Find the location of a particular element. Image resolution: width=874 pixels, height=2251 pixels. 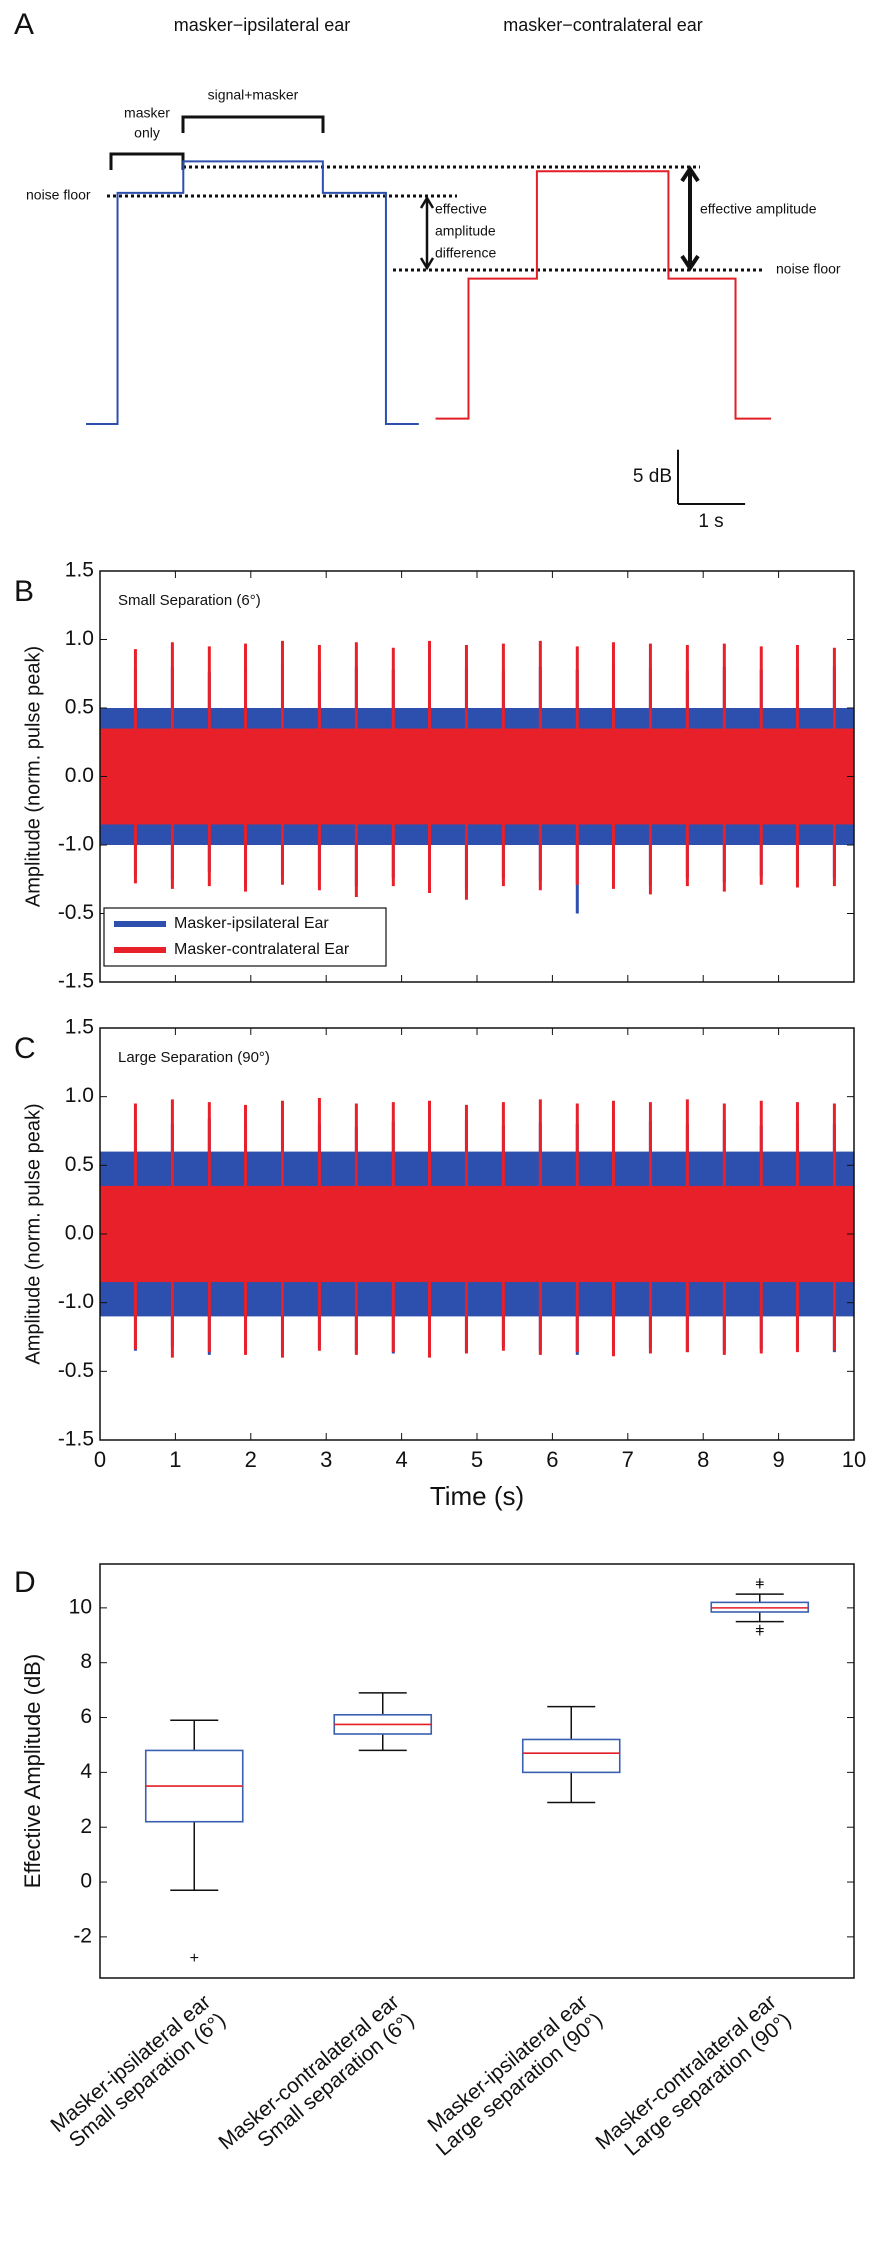

scale-label: 1 s is located at coordinates (710, 521).